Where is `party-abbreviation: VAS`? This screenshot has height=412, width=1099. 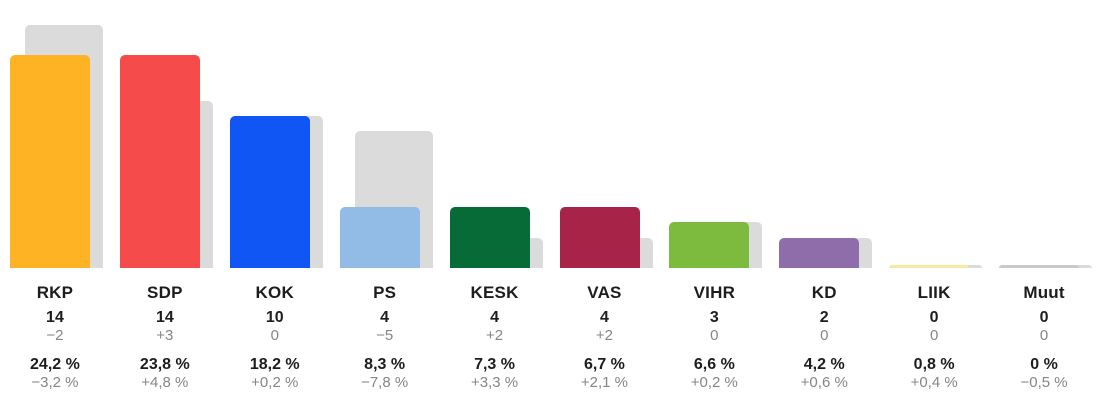 party-abbreviation: VAS is located at coordinates (604, 292).